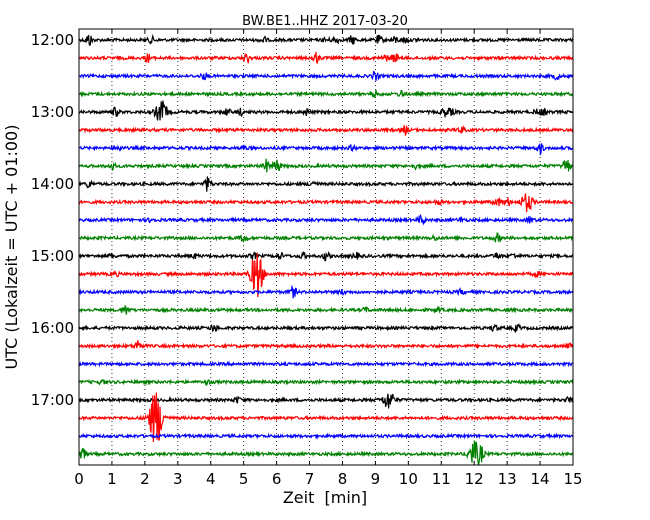  Describe the element at coordinates (52, 112) in the screenshot. I see `y-tick-label: 13:00` at that location.